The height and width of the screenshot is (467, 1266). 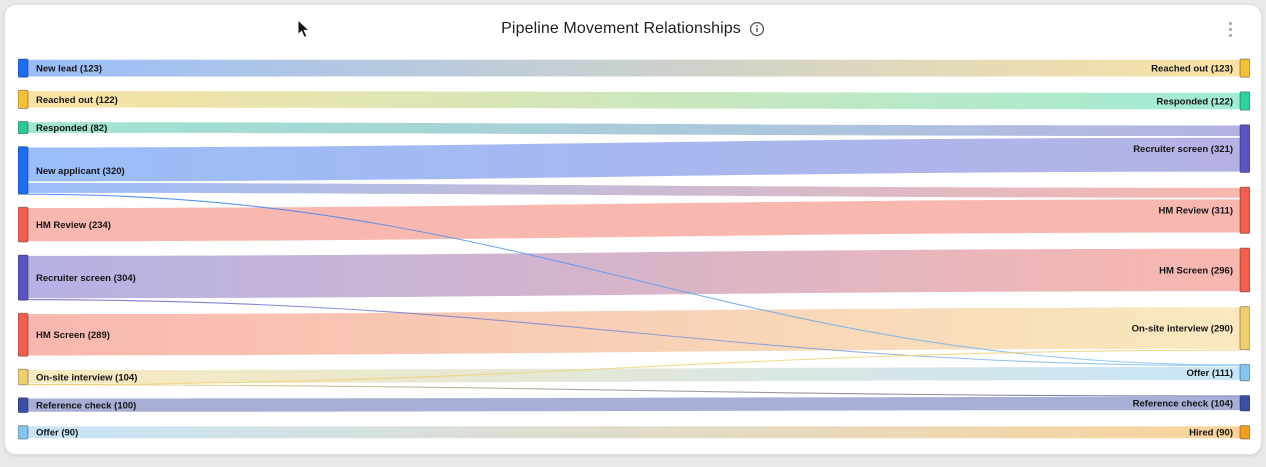 I want to click on sankey-node-left-hm-screen, so click(x=23, y=334).